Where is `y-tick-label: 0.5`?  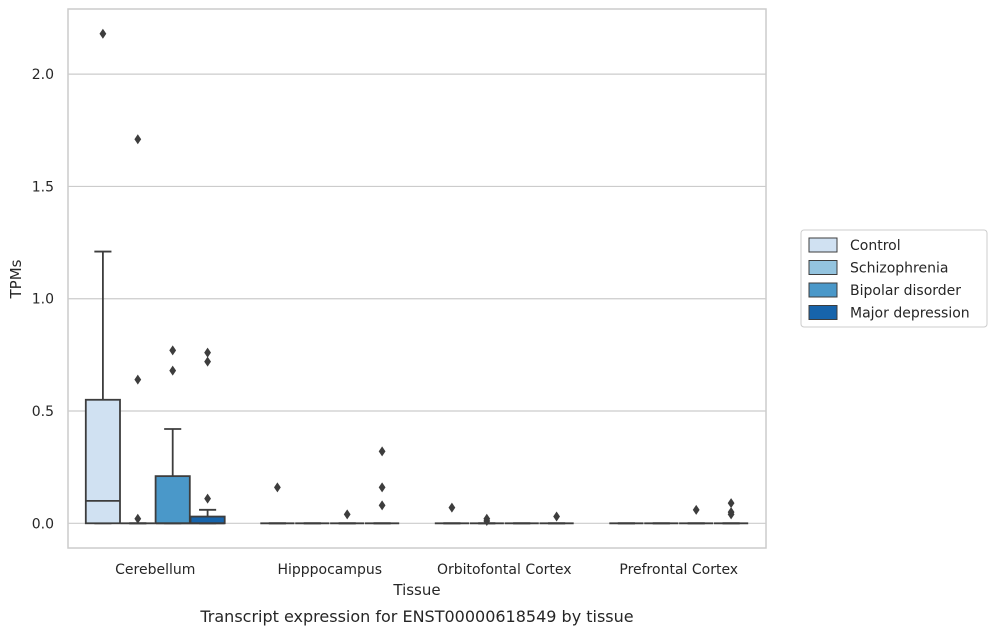 y-tick-label: 0.5 is located at coordinates (43, 412).